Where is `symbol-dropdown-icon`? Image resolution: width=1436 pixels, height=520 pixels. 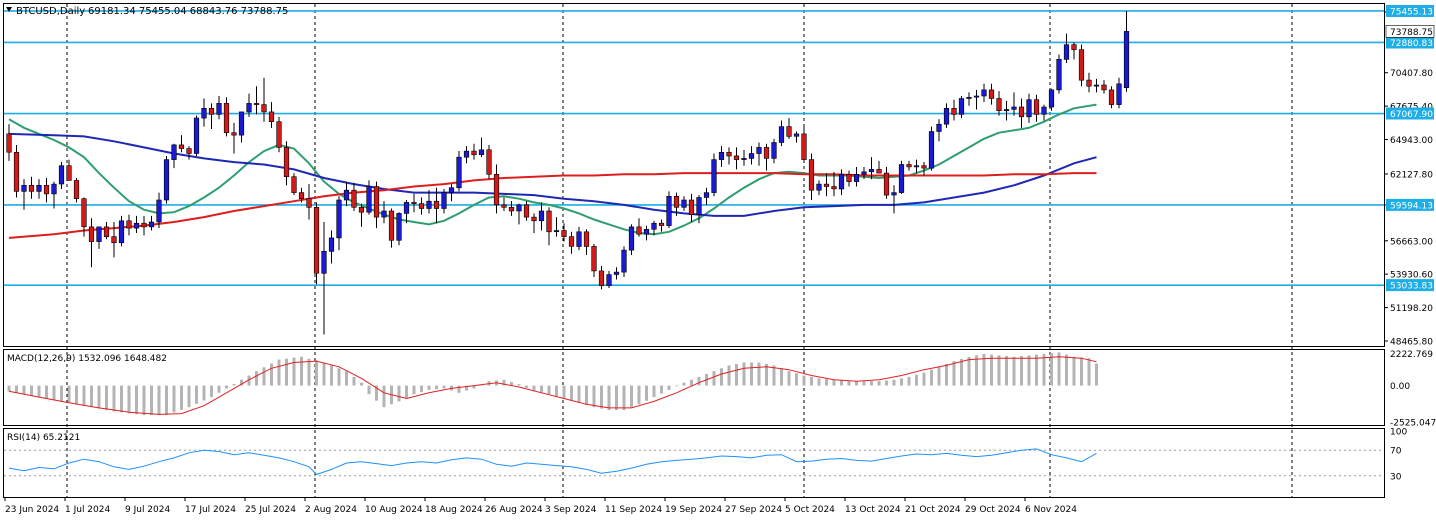 symbol-dropdown-icon is located at coordinates (9, 9).